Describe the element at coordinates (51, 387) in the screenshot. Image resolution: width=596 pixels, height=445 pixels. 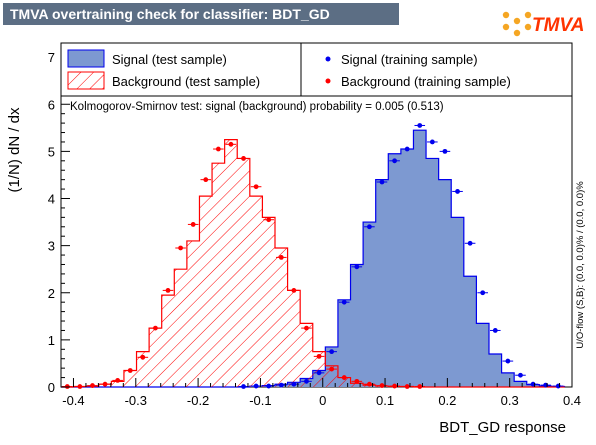
I see `y-tick-label: 0` at that location.